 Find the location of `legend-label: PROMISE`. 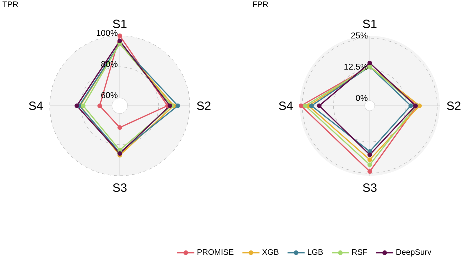

legend-label: PROMISE is located at coordinates (216, 252).